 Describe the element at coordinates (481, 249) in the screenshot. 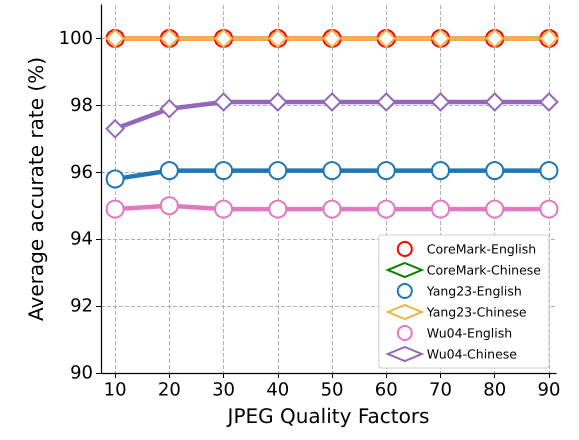

I see `legend-label: CoreMark-English` at that location.